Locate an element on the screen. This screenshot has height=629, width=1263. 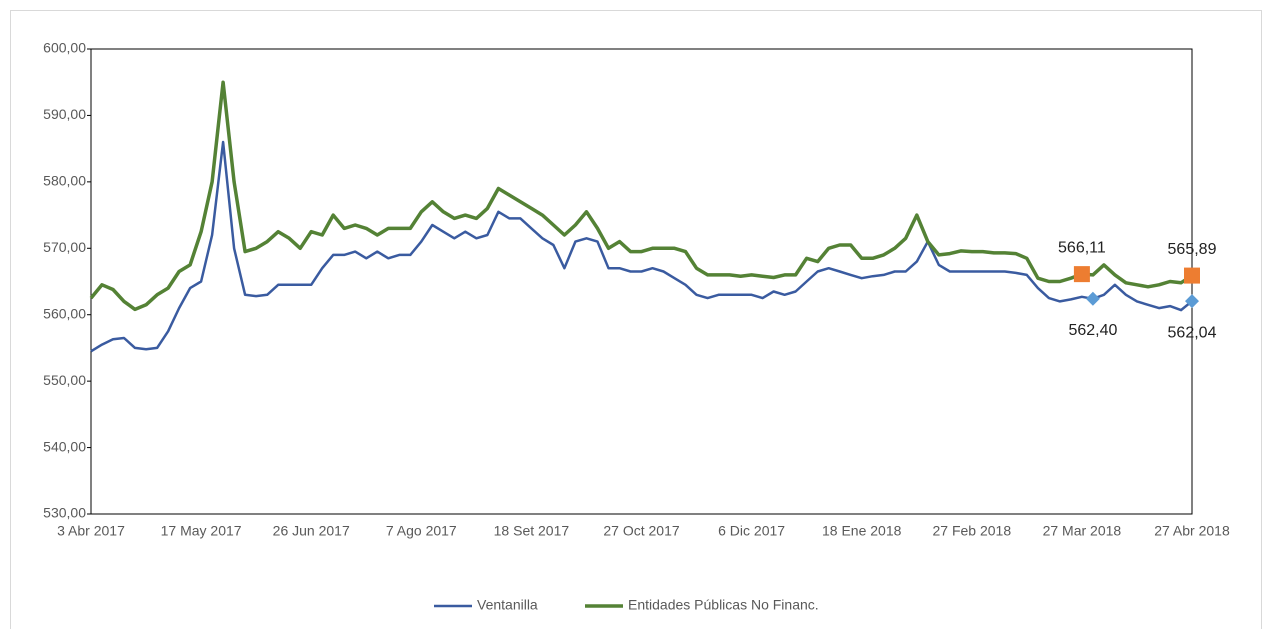
x-tick-label: 27 Mar 2018 is located at coordinates (1082, 531).